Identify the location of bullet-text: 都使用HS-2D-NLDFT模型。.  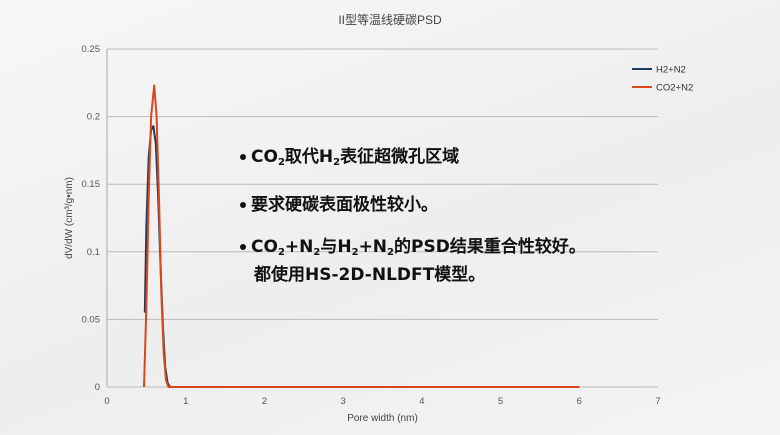
(370, 275).